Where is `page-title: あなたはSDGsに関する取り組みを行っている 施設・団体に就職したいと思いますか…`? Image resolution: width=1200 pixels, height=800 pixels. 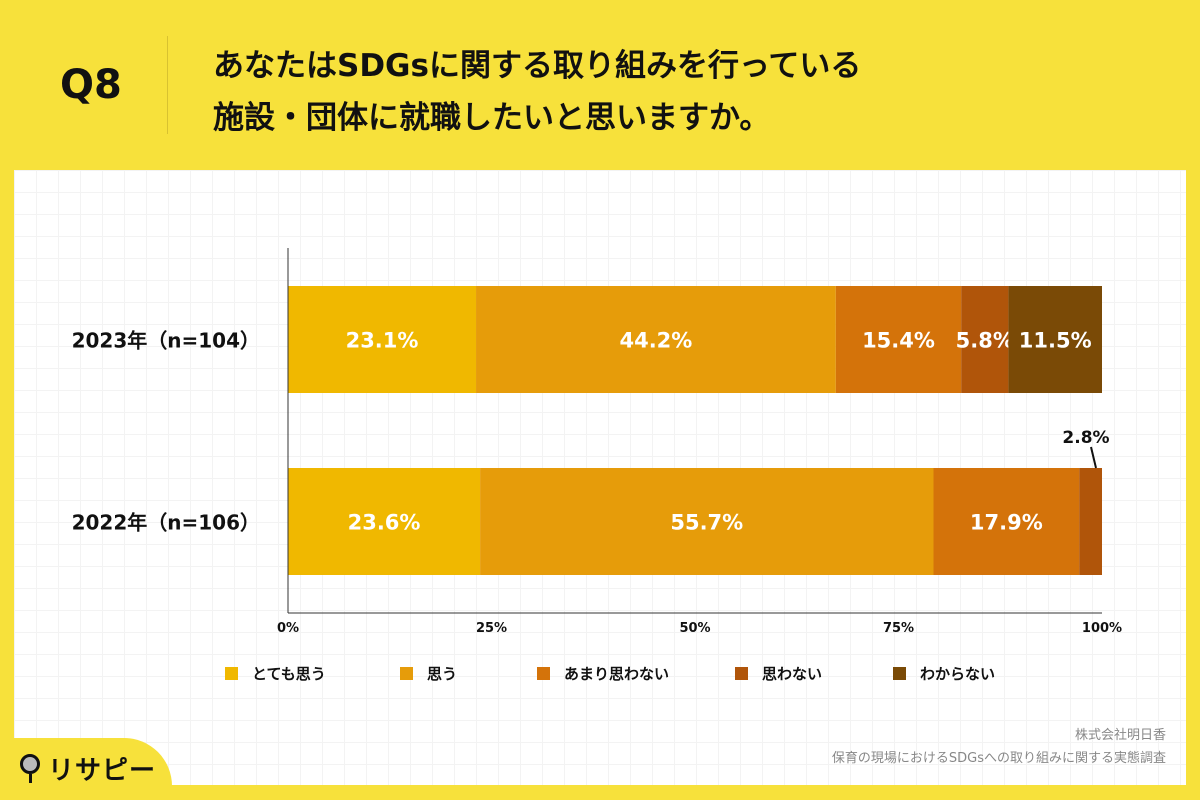
page-title: あなたはSDGsに関する取り組みを行っている 施設・団体に就職したいと思いますか… is located at coordinates (537, 92).